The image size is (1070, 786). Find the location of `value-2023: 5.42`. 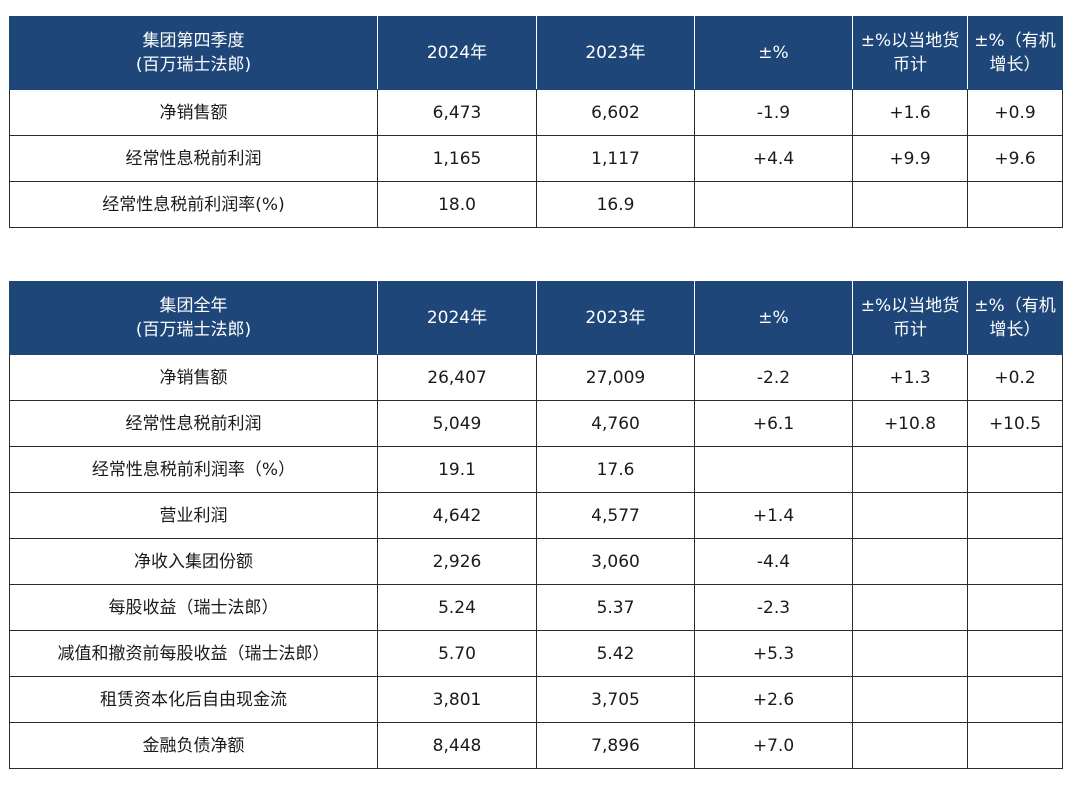

value-2023: 5.42 is located at coordinates (615, 653).